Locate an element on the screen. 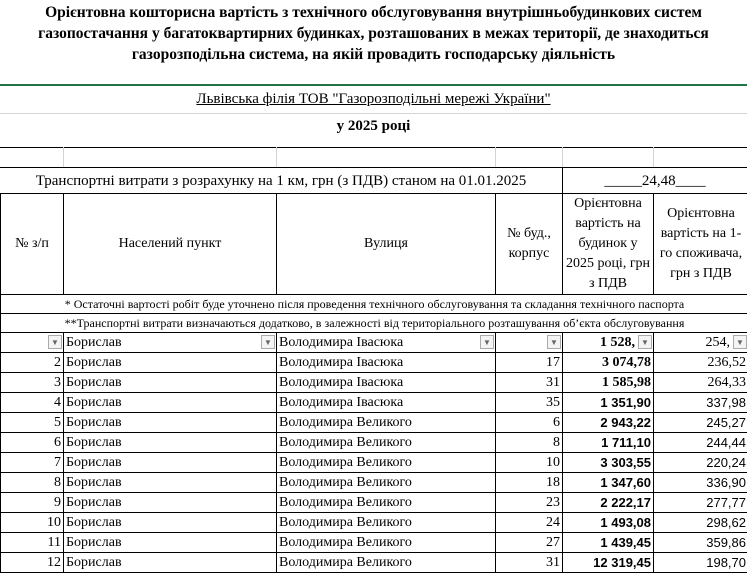 Image resolution: width=747 pixels, height=574 pixels. building-cell: ▼ is located at coordinates (529, 342).